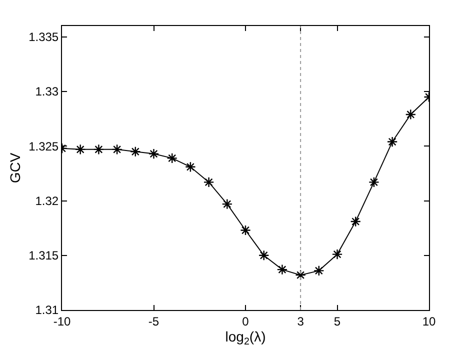 The image size is (474, 355). What do you see at coordinates (47, 91) in the screenshot?
I see `y-tick-label: 1.33` at bounding box center [47, 91].